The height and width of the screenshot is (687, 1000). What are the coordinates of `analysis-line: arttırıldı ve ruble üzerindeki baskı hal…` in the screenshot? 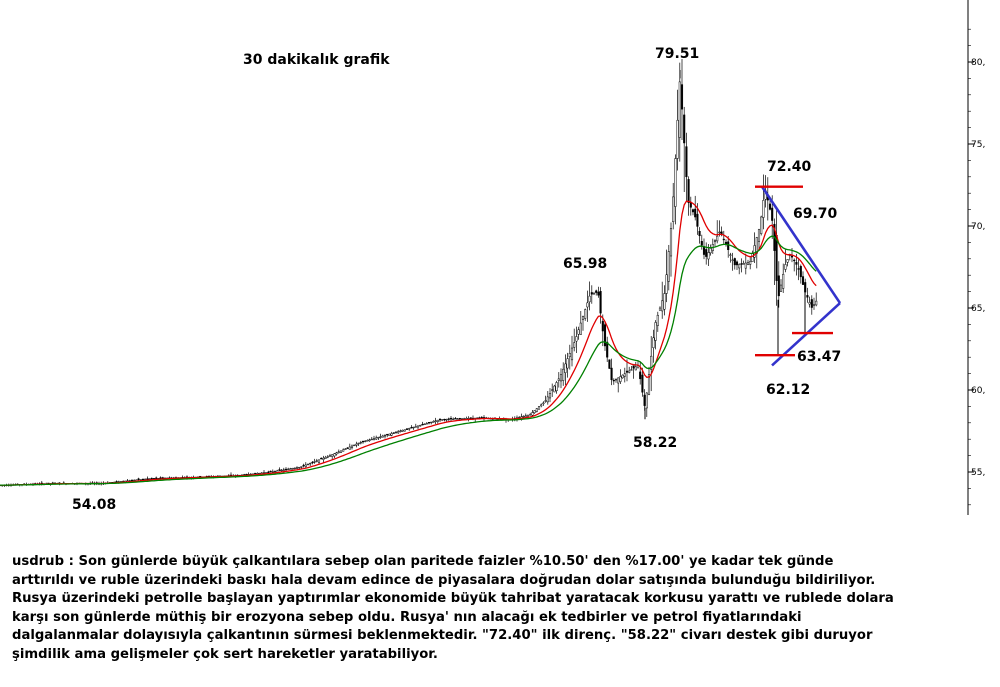 It's located at (444, 580).